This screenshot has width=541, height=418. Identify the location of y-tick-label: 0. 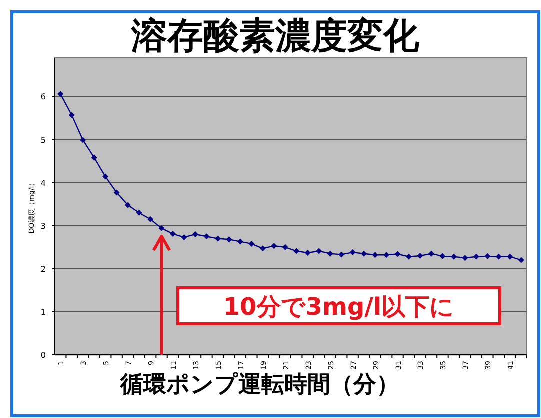
(43, 355).